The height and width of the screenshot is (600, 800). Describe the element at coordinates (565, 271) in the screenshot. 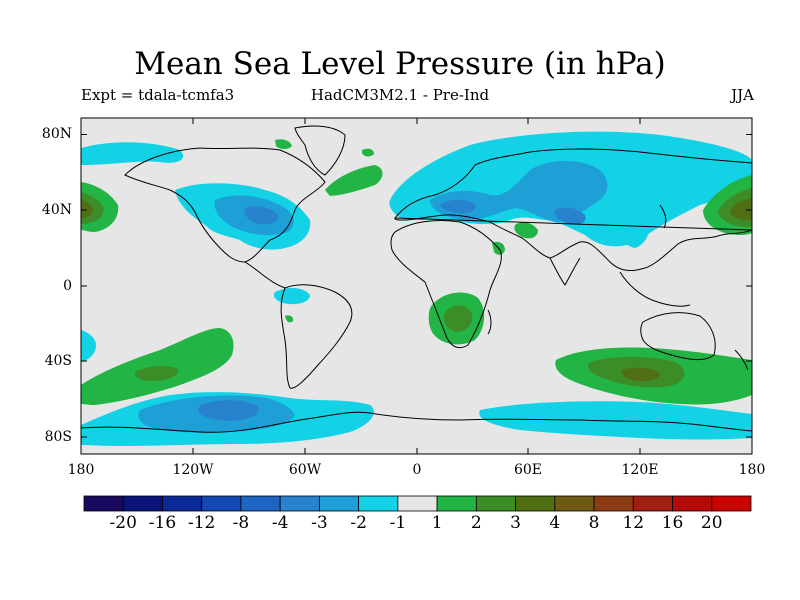

I see `coast-india` at that location.